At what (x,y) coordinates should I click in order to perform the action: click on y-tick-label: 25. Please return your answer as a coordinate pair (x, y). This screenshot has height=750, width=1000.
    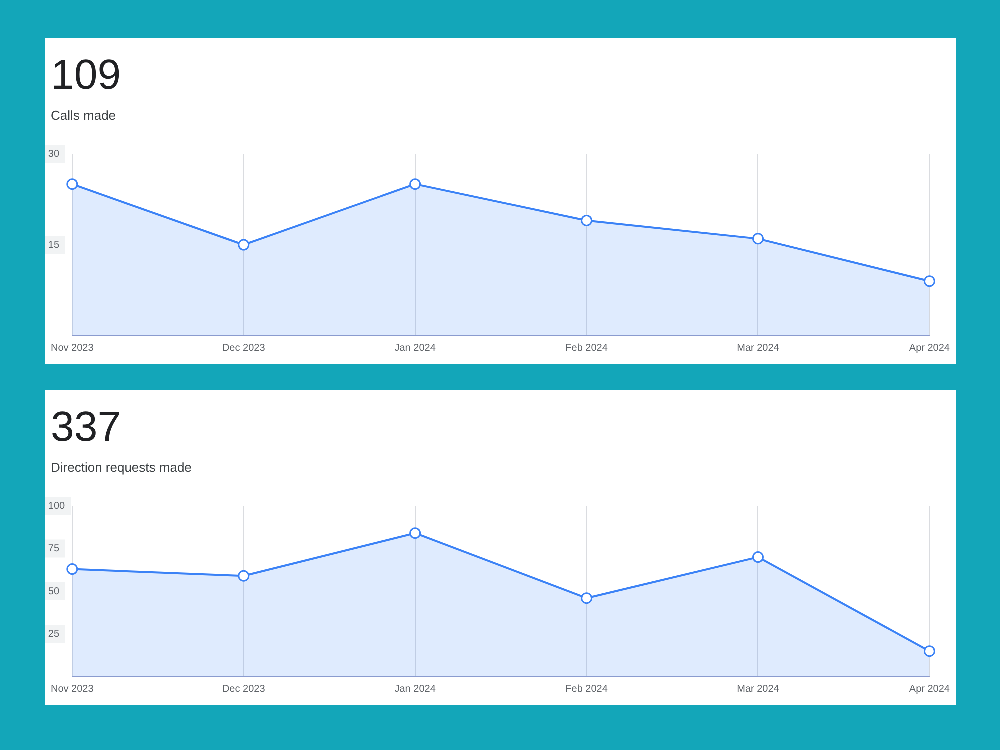
    Looking at the image, I should click on (54, 634).